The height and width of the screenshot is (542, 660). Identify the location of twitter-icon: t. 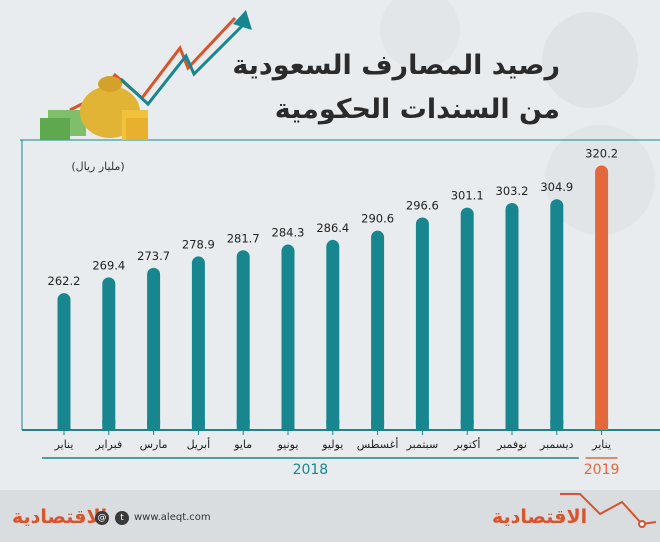
(122, 518).